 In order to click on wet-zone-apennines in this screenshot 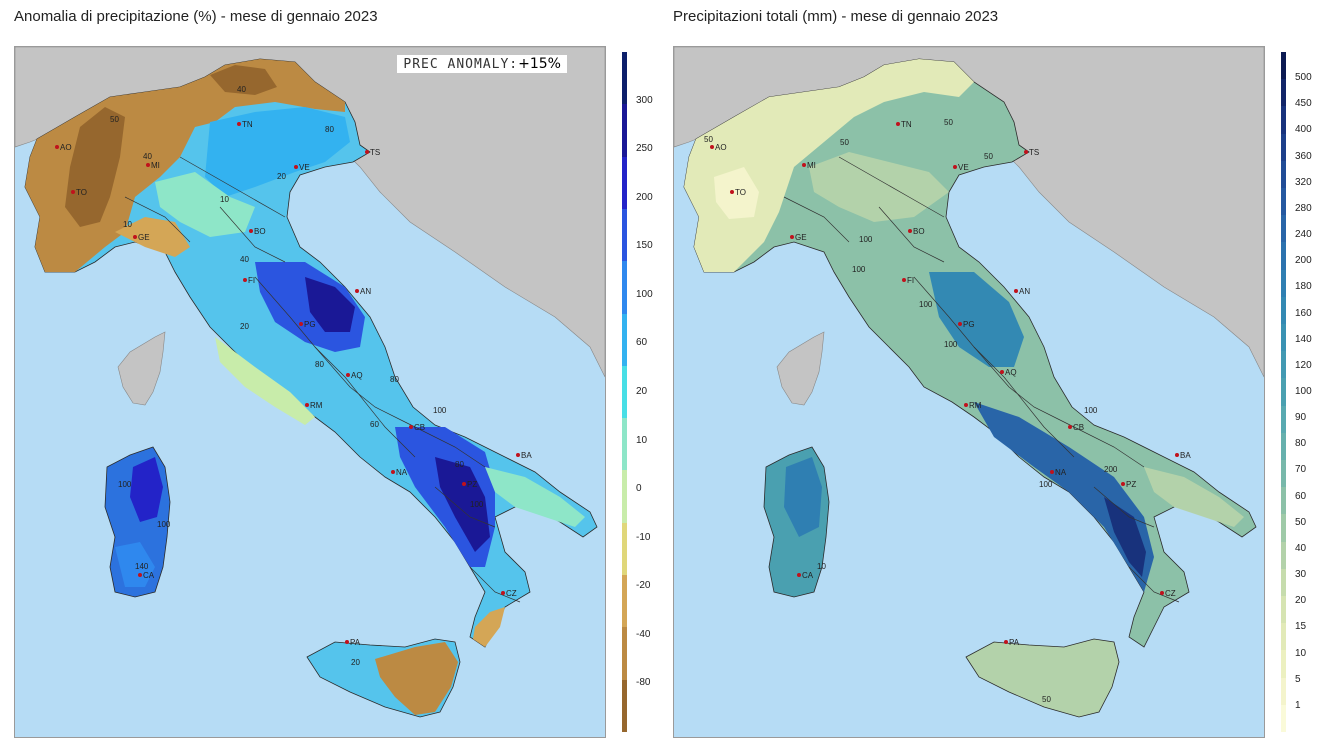, I will do `click(976, 319)`.